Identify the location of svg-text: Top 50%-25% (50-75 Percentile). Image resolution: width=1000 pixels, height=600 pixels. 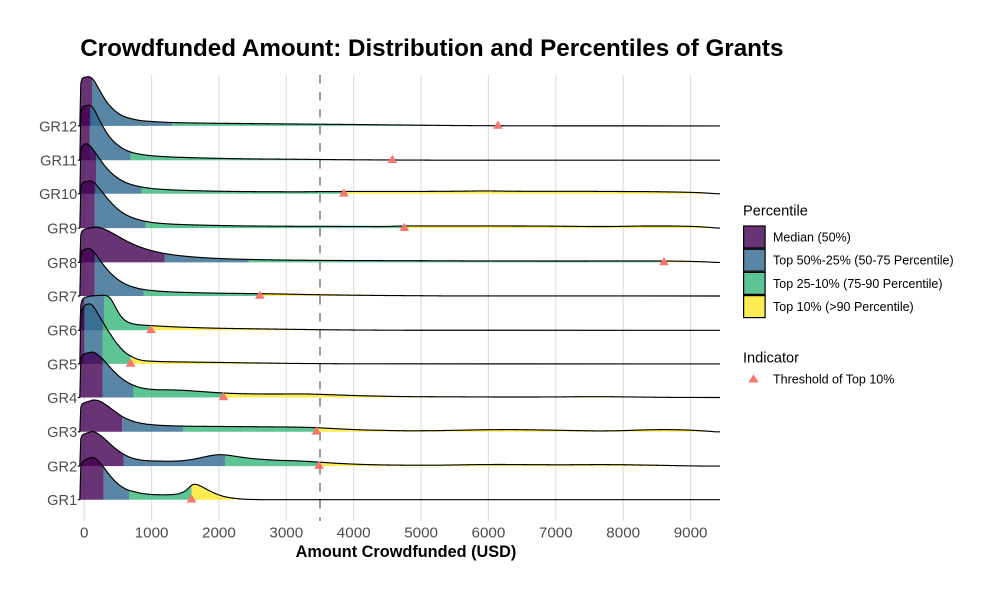
(863, 261).